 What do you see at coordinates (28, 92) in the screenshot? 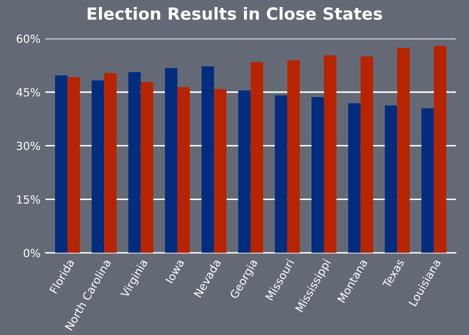
I see `y-tick-label: 45%` at bounding box center [28, 92].